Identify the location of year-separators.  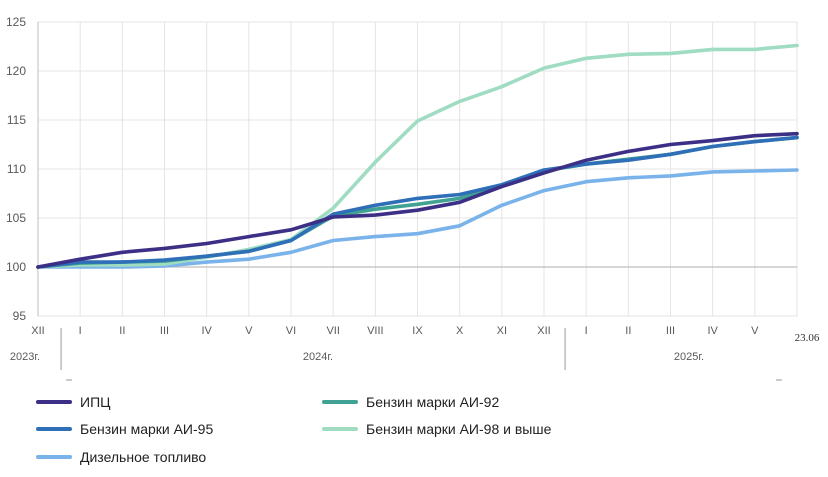
(421, 354).